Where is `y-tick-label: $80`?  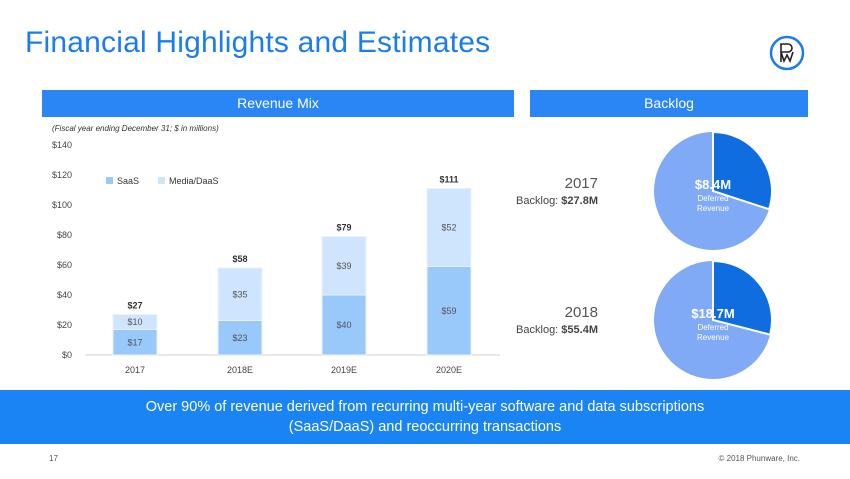
y-tick-label: $80 is located at coordinates (64, 235).